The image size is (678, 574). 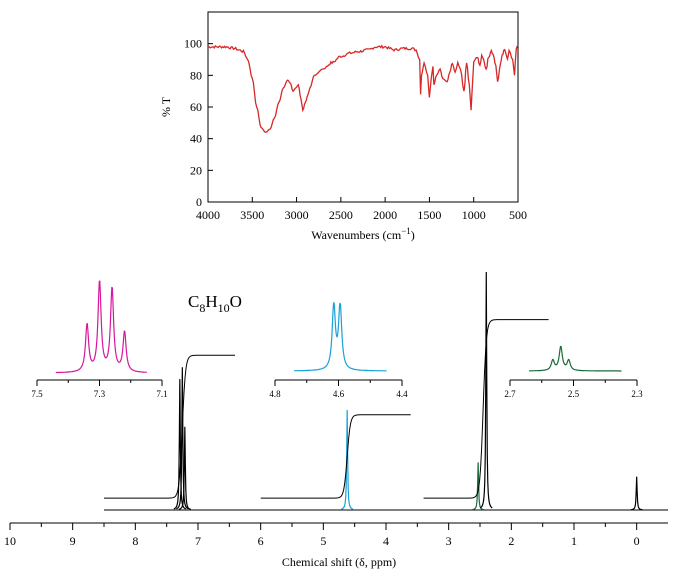 I want to click on formula-o: O, so click(x=236, y=301).